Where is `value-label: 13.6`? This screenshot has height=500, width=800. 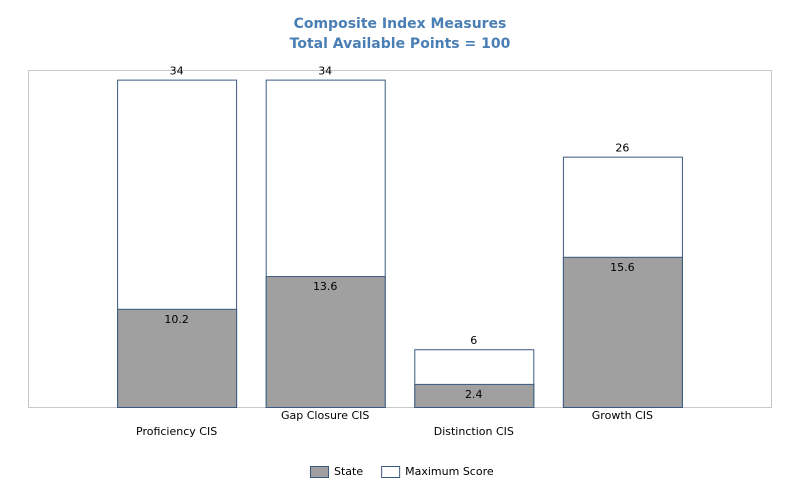 value-label: 13.6 is located at coordinates (325, 286).